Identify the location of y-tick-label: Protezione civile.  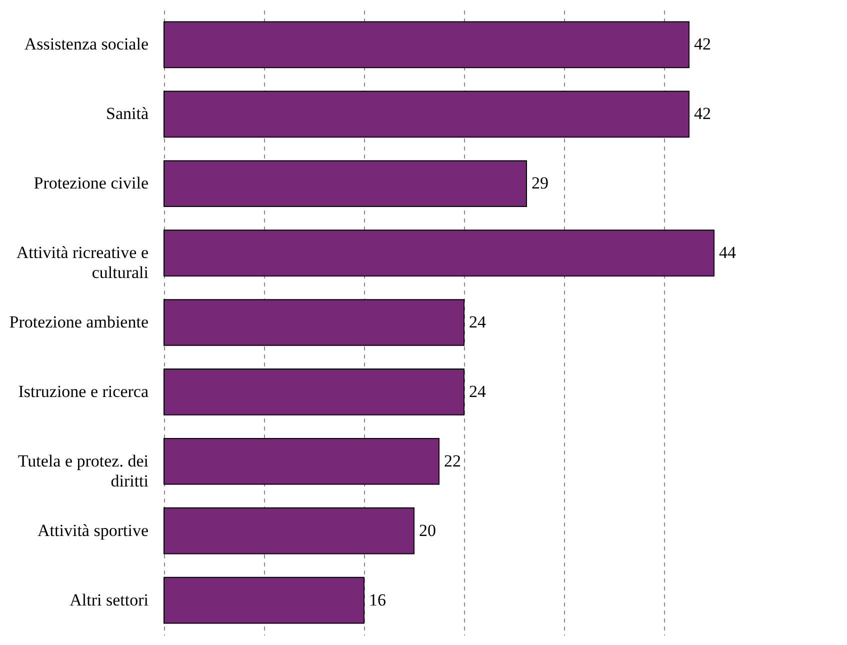
(91, 183).